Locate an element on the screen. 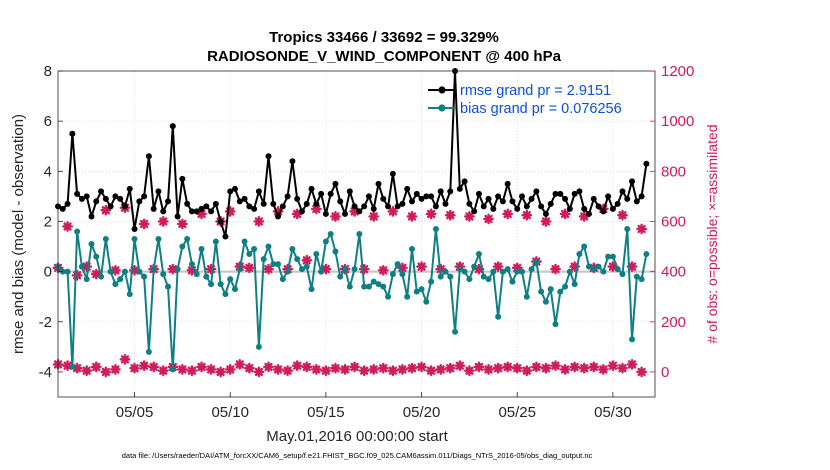  y-right-tick-label: 0 is located at coordinates (665, 372).